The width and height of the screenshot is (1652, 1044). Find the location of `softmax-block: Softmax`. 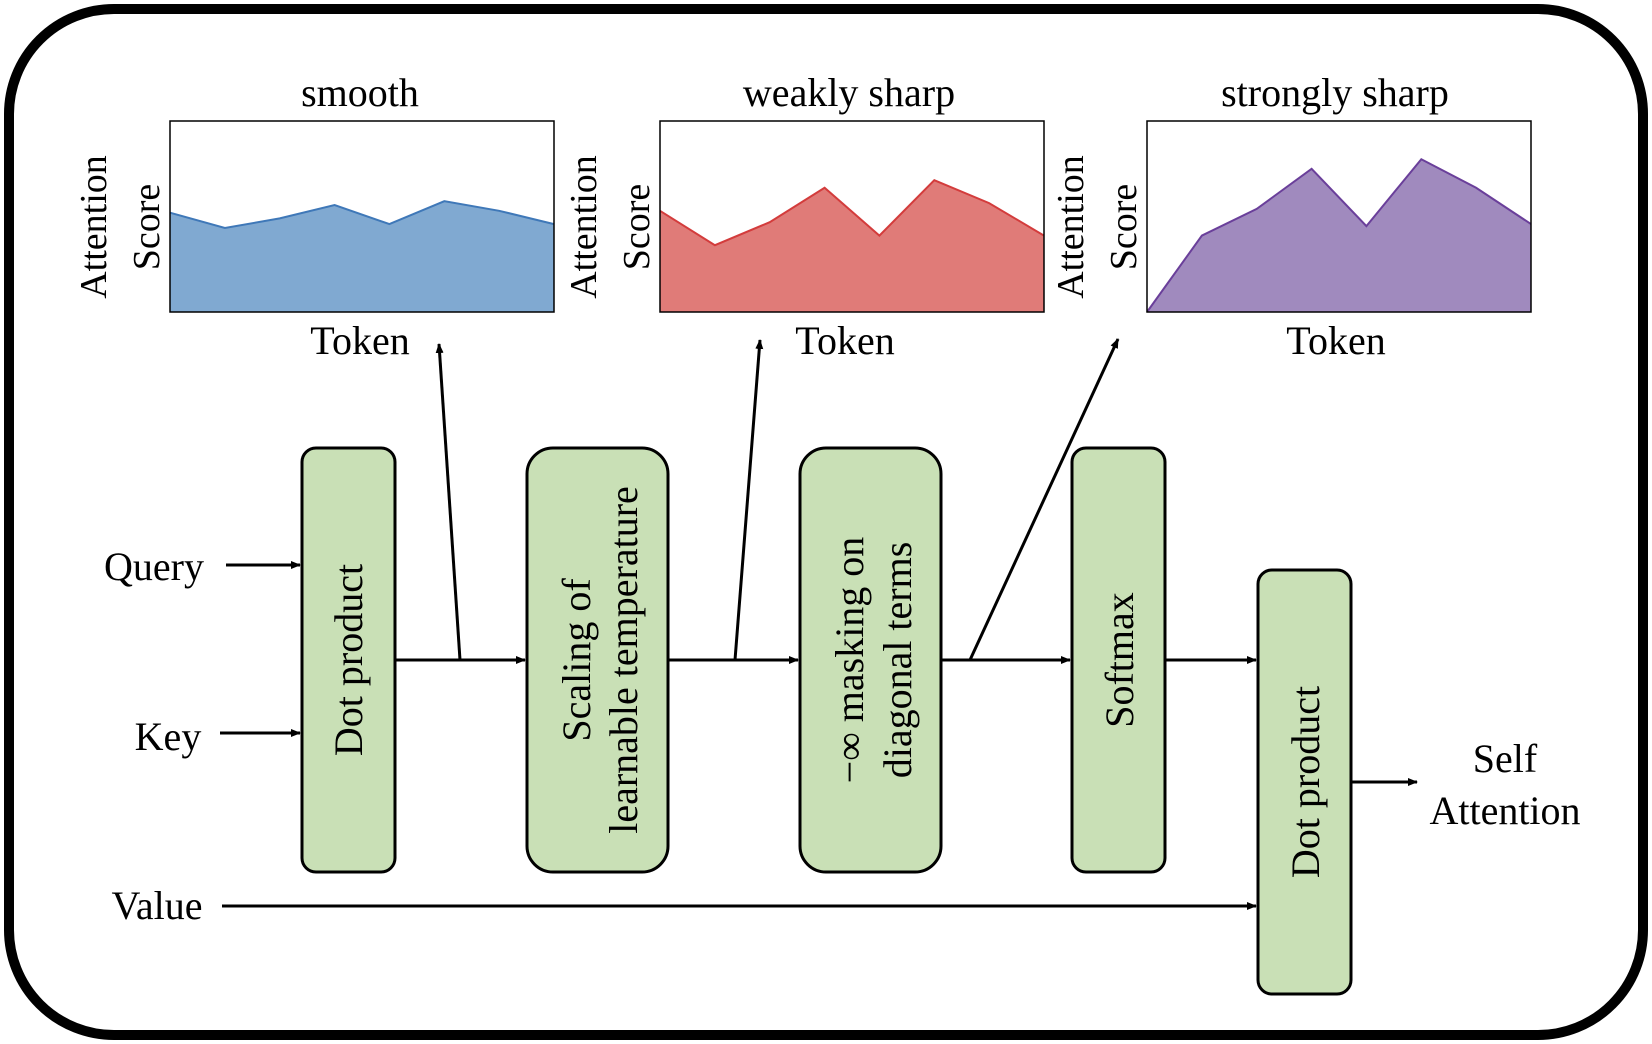

softmax-block: Softmax is located at coordinates (1118, 660).